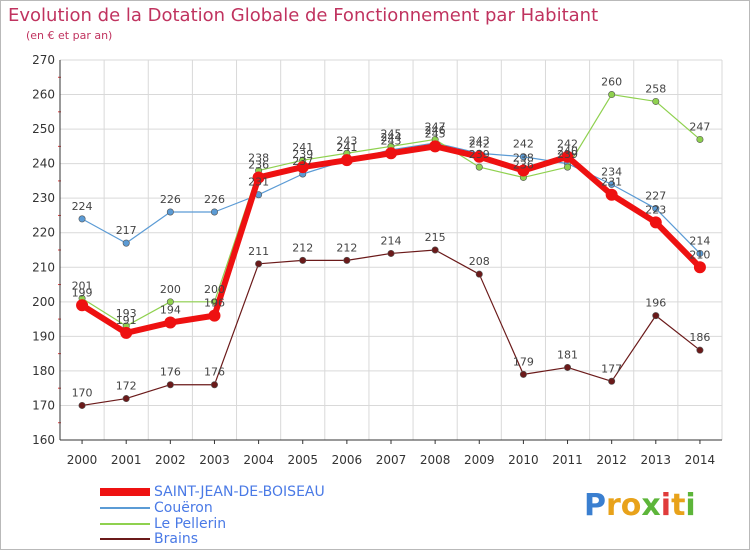 This screenshot has height=550, width=750. What do you see at coordinates (302, 147) in the screenshot?
I see `data-label-le-pellerin-2005: 241` at bounding box center [302, 147].